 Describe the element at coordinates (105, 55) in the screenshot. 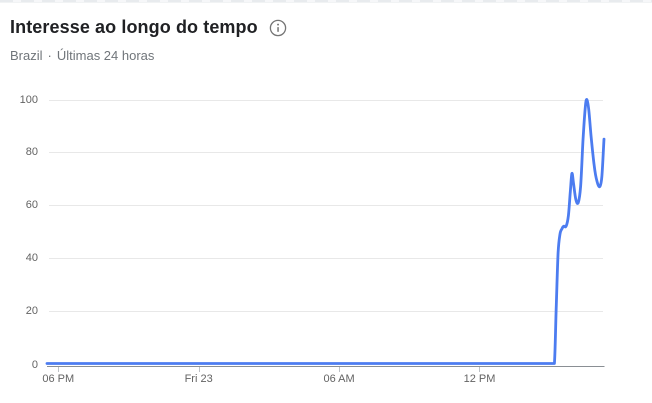

I see `subtitle-period: Últimas 24 horas` at that location.